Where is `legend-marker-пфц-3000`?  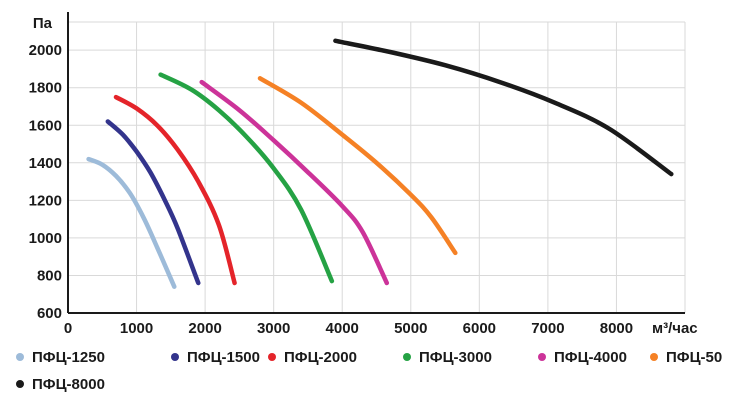 legend-marker-пфц-3000 is located at coordinates (407, 357).